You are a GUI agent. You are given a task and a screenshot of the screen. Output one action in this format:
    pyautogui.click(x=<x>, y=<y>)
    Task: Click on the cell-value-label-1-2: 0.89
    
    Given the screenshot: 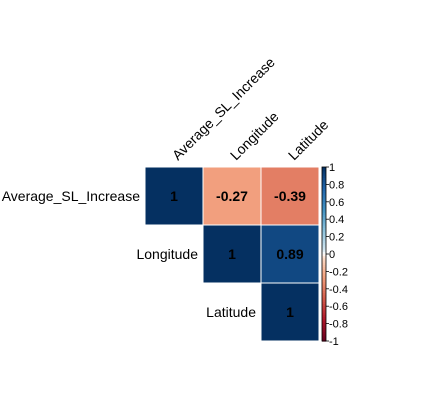 What is the action you would take?
    pyautogui.click(x=289, y=254)
    